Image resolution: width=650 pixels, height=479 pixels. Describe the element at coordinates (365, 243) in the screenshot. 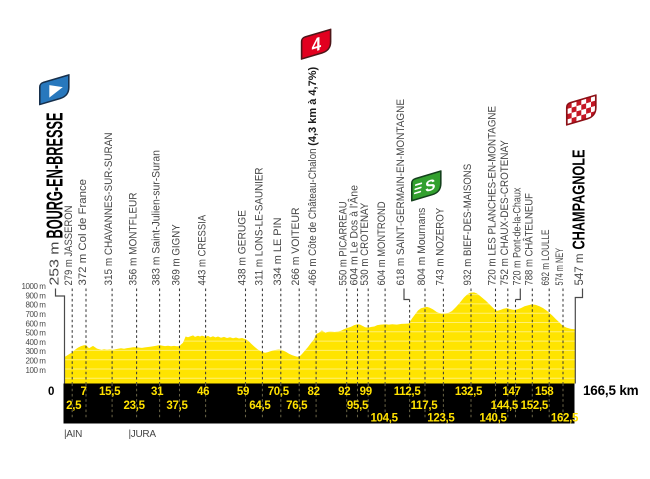

I see `svg-text: 530 m CROTENAY` at that location.